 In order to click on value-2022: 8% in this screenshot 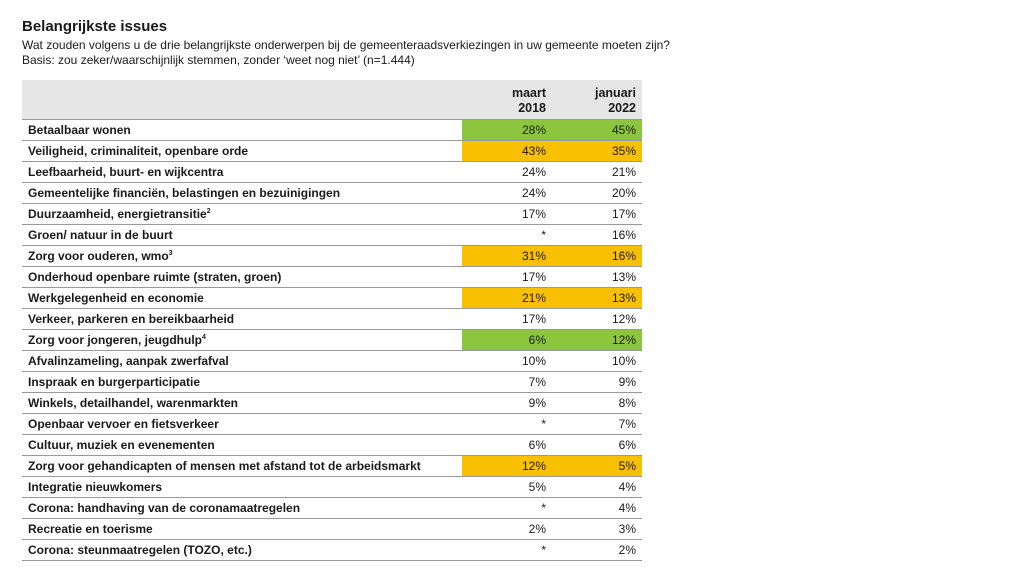, I will do `click(597, 403)`.